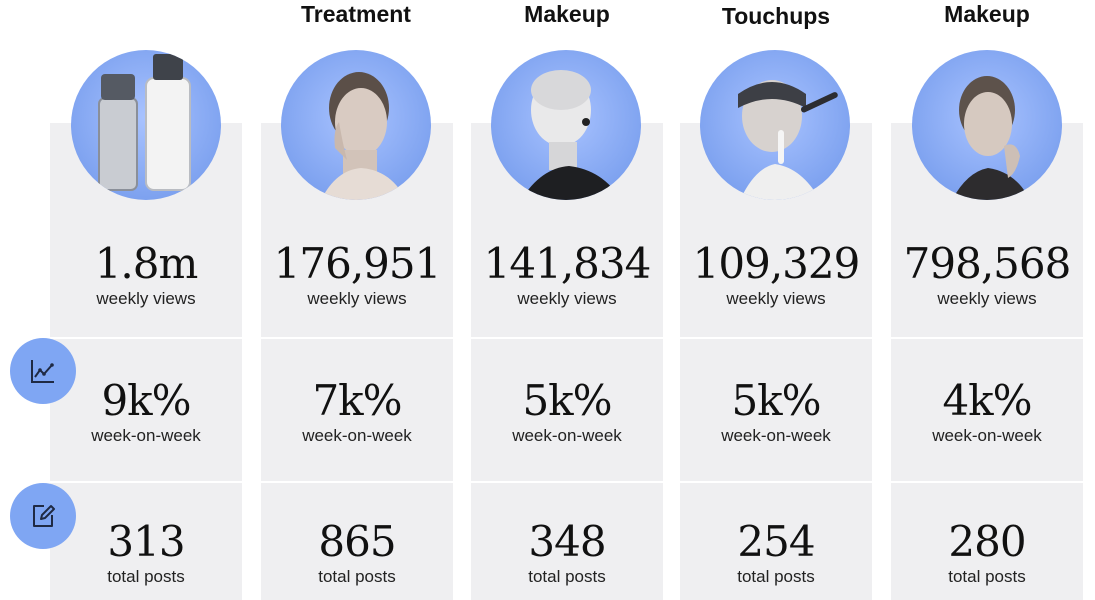 The image size is (1095, 600). What do you see at coordinates (357, 400) in the screenshot?
I see `growth-value: 7k%` at bounding box center [357, 400].